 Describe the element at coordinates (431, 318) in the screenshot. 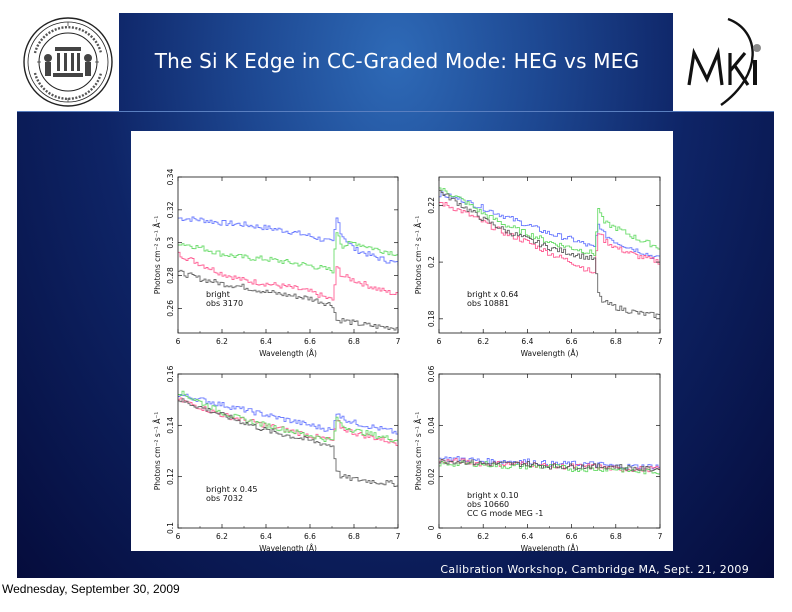

I see `y-tick-label: 0.18` at that location.